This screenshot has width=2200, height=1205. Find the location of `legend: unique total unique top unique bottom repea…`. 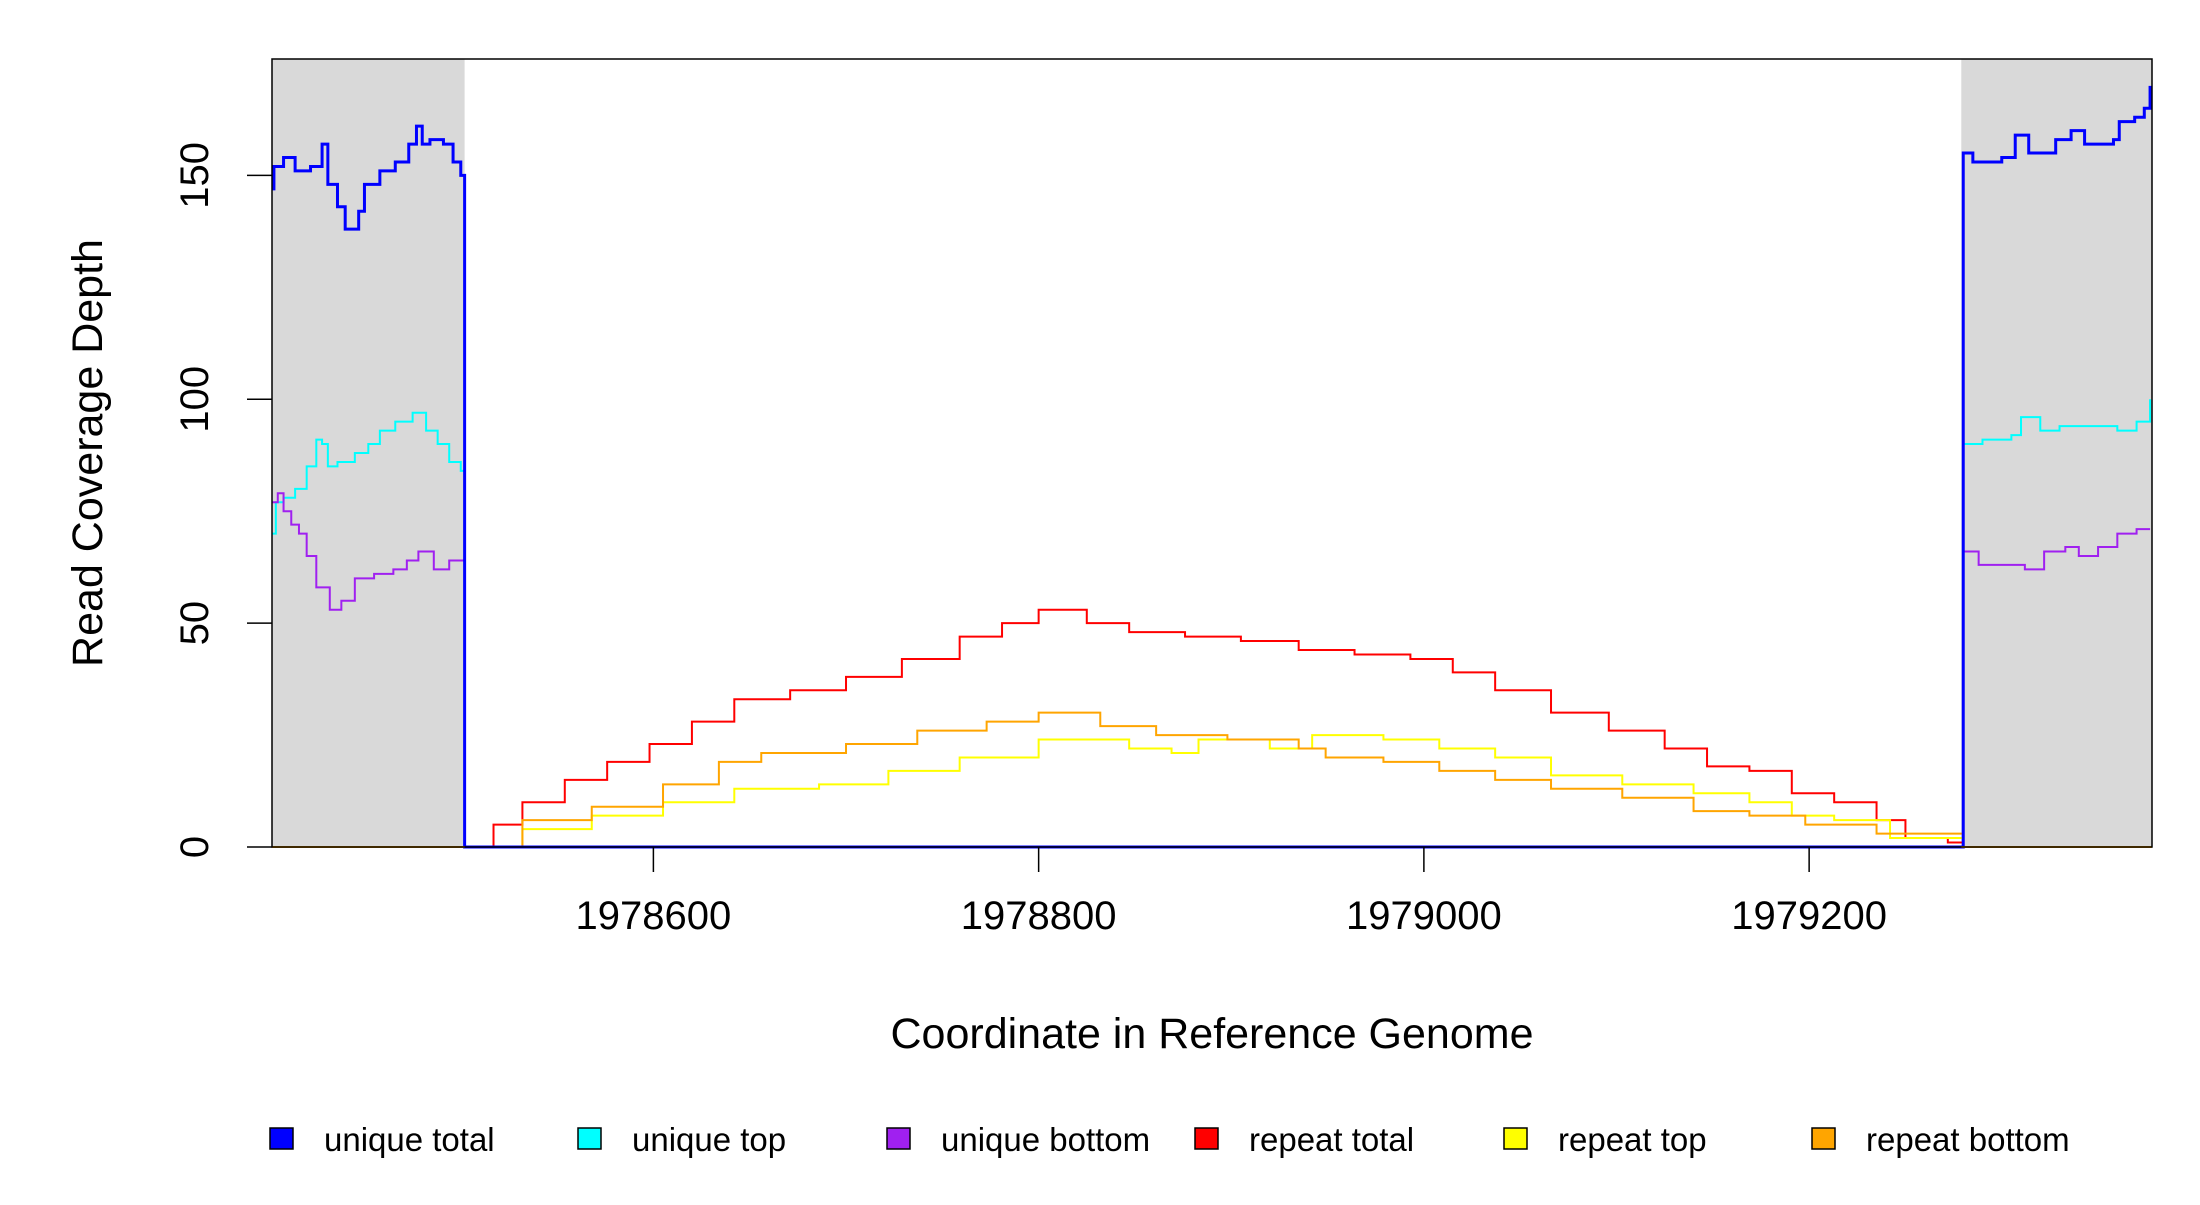

legend: unique total unique top unique bottom repea… is located at coordinates (1169, 1139).